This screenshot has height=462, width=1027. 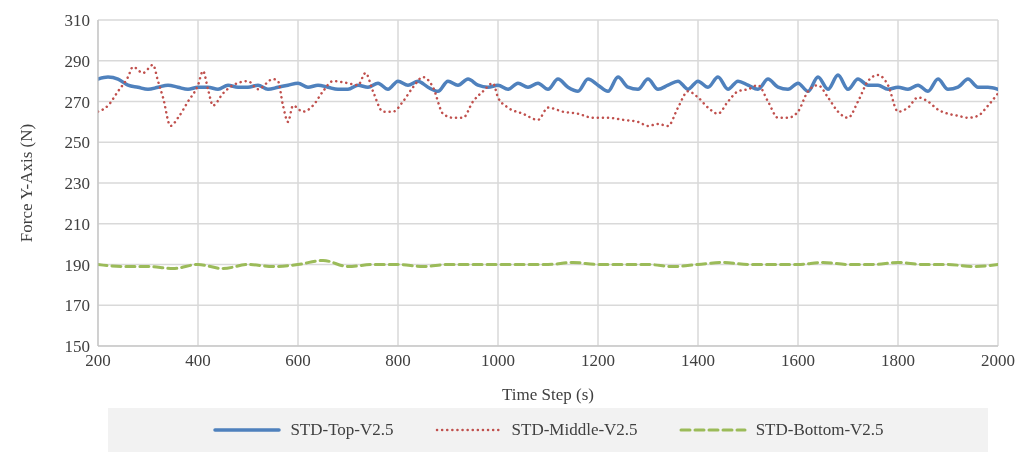 I want to click on legend-label: STD-Bottom-V2.5, so click(x=819, y=430).